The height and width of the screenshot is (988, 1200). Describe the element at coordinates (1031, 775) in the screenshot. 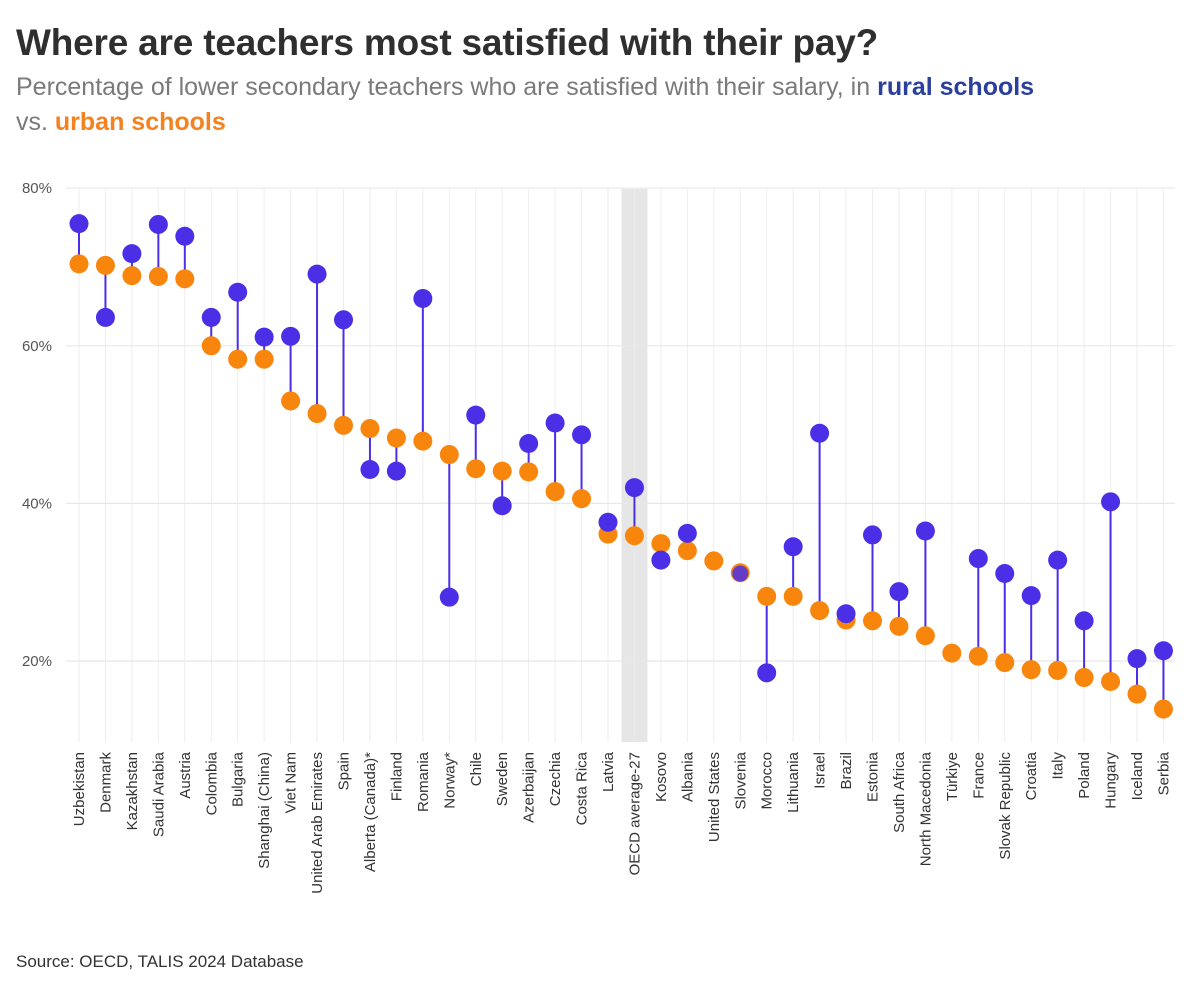

I see `category-label: Croatia` at that location.